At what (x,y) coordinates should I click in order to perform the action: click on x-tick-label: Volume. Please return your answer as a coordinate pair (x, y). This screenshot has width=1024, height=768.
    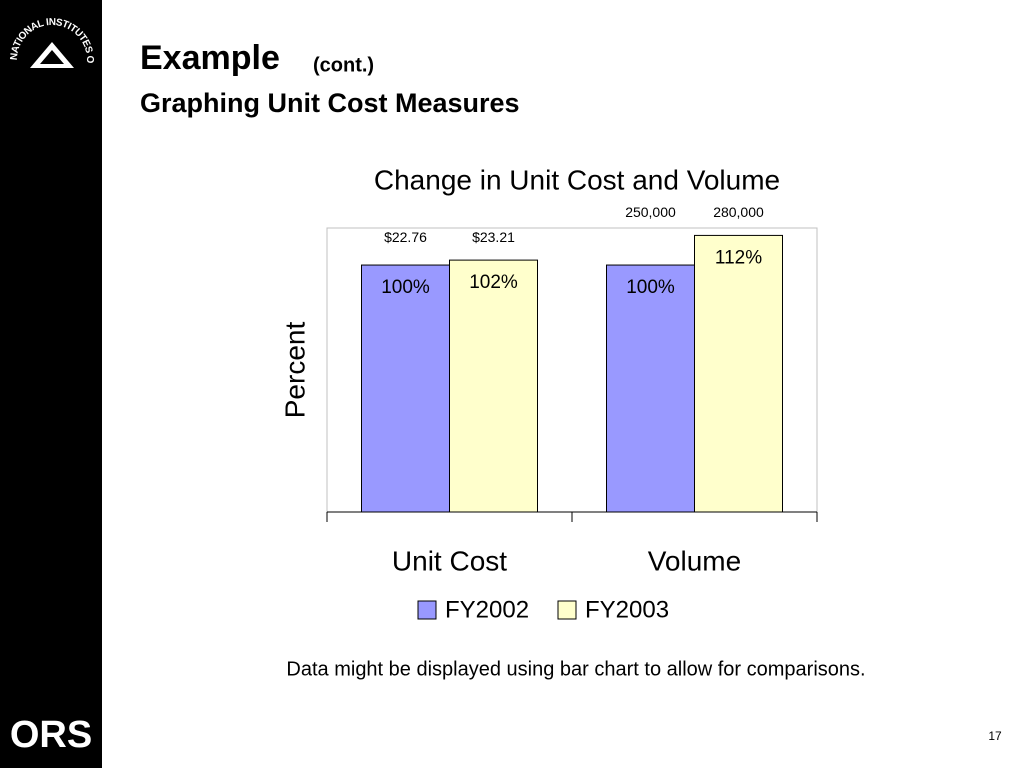
    Looking at the image, I should click on (694, 560).